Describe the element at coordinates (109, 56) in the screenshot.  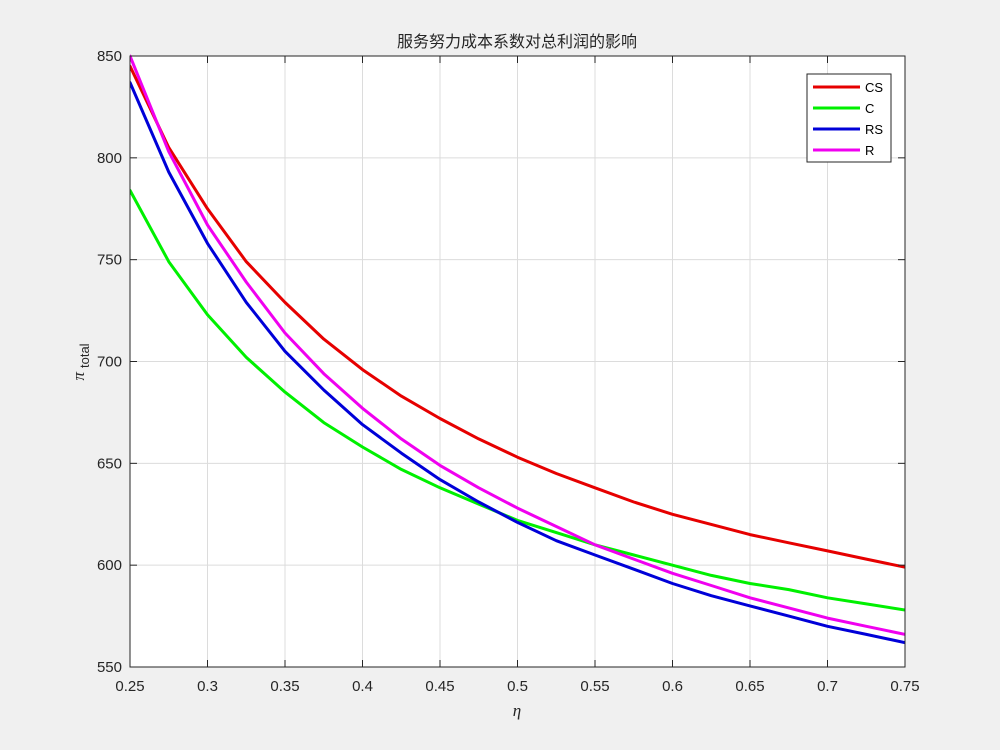
I see `y-tick-label: 850` at that location.